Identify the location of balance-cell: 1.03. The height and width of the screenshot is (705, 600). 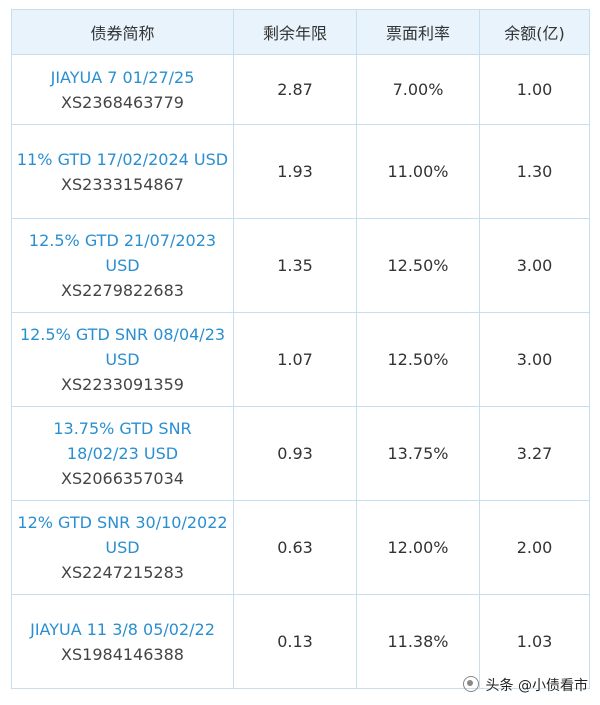
(534, 641).